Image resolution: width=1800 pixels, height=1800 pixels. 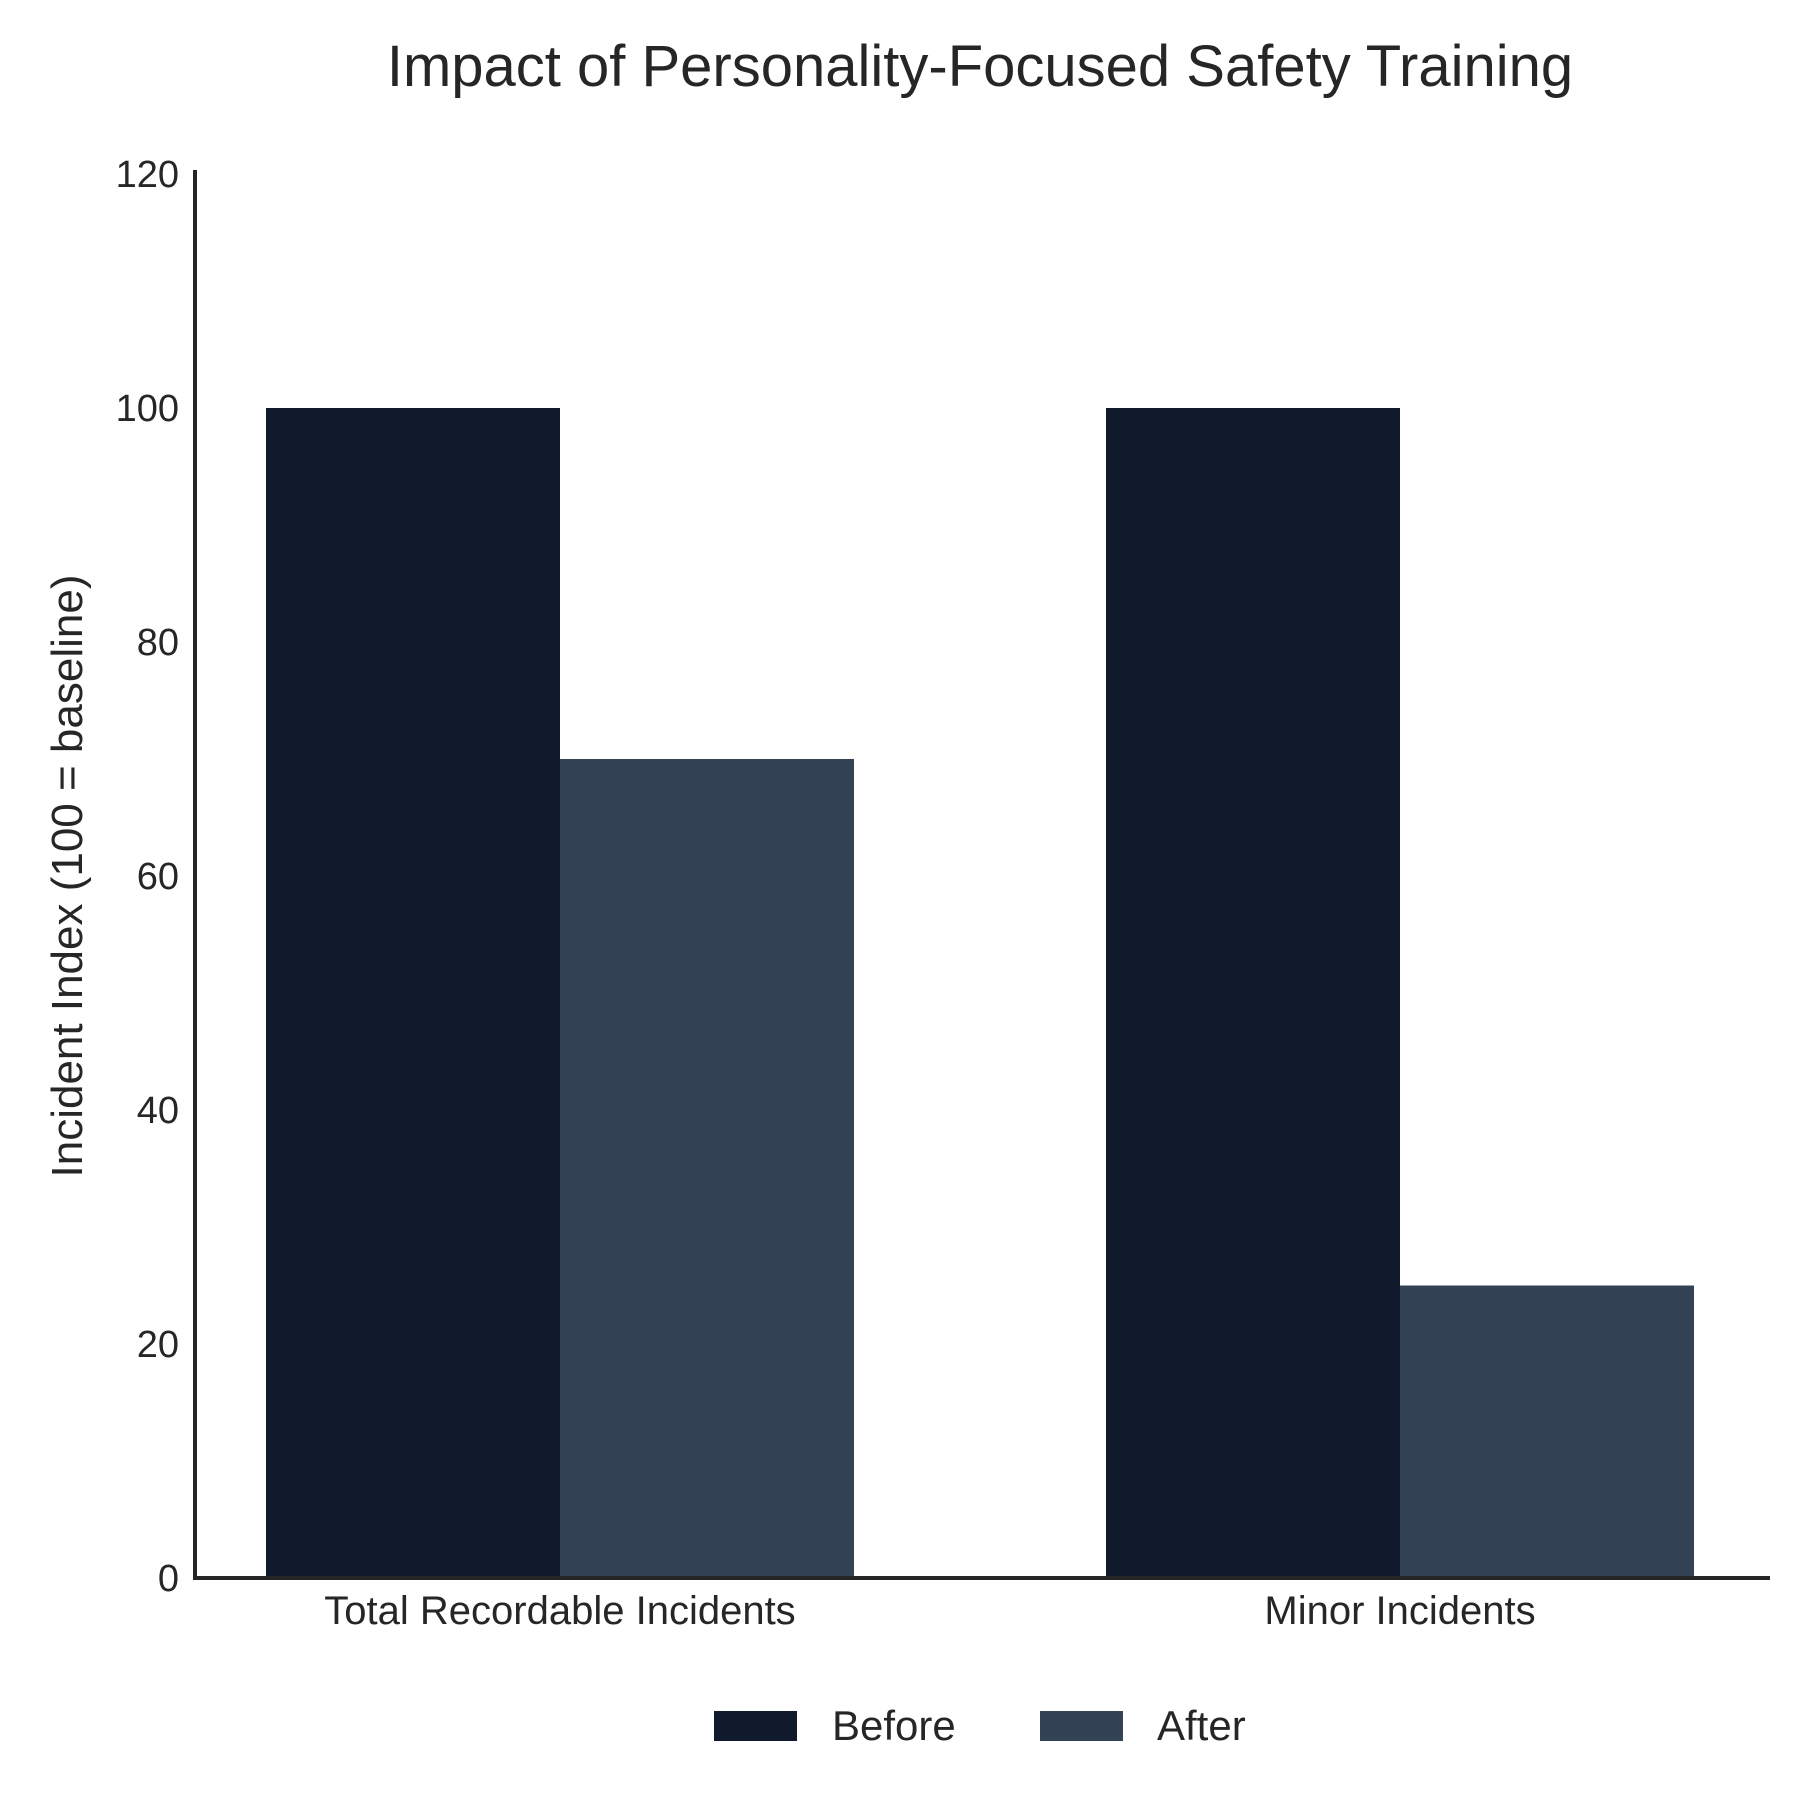 I want to click on y-tick-label: 100, so click(x=147, y=409).